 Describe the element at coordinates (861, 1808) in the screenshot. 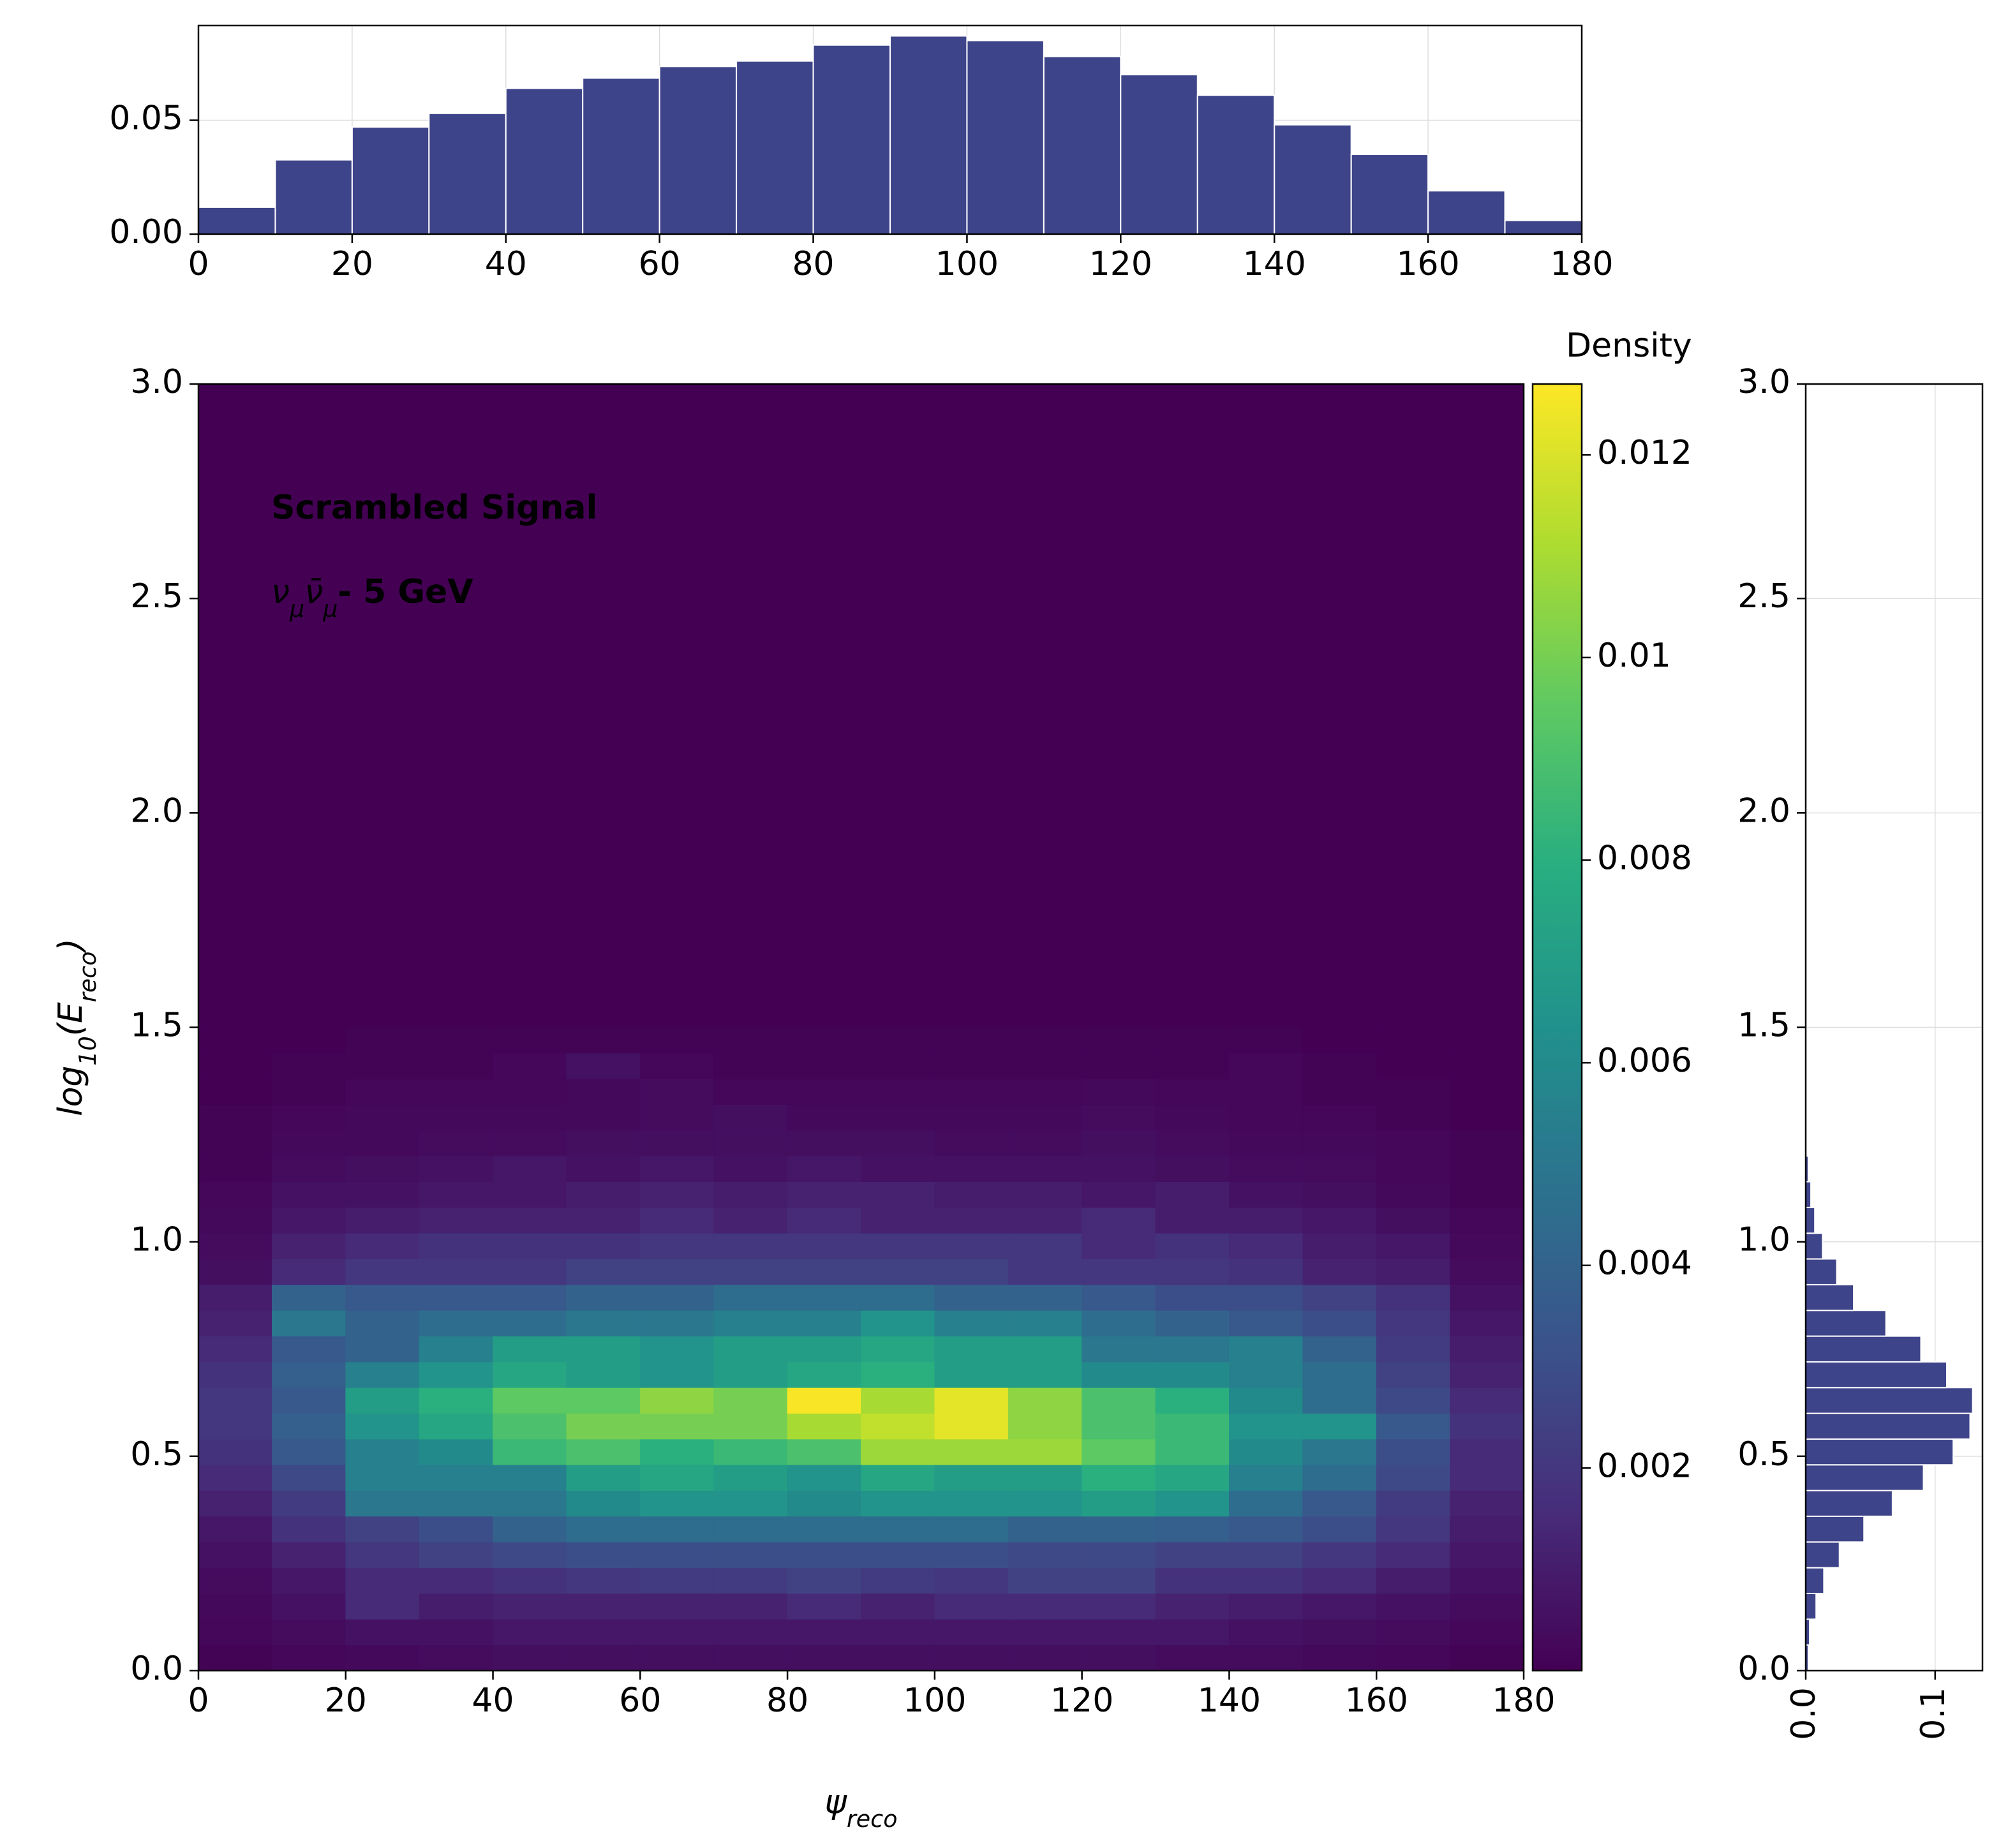

I see `x-axis-label: ψreco` at that location.